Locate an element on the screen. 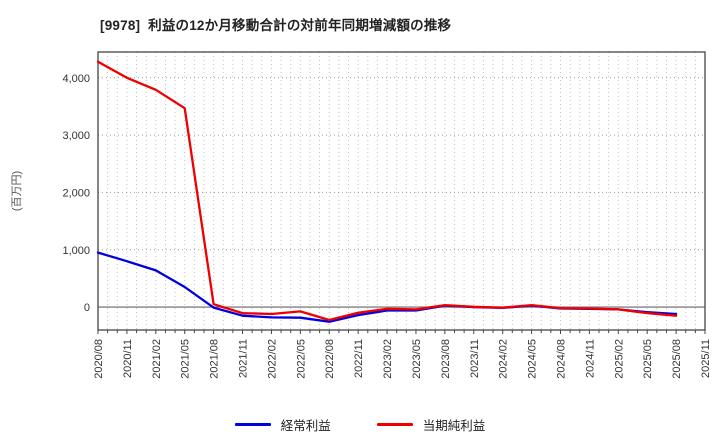 The height and width of the screenshot is (440, 720). x-tick-label: 2022/08 is located at coordinates (330, 359).